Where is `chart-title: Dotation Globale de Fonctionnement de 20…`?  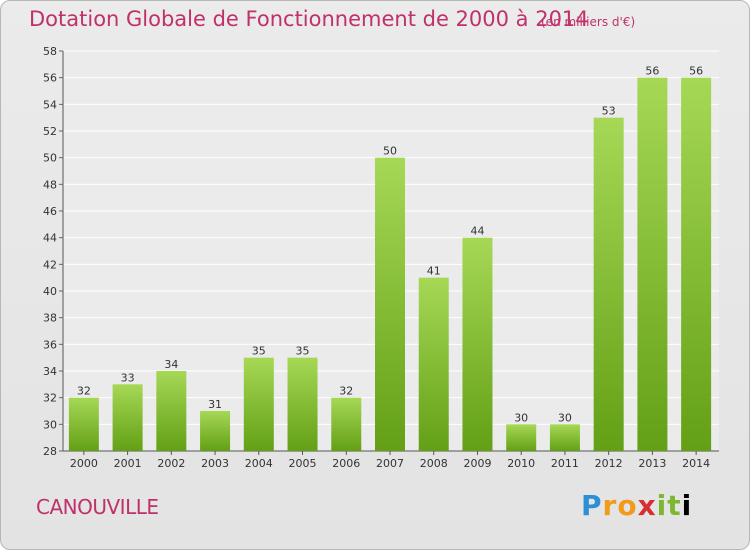 chart-title: Dotation Globale de Fonctionnement de 20… is located at coordinates (309, 19).